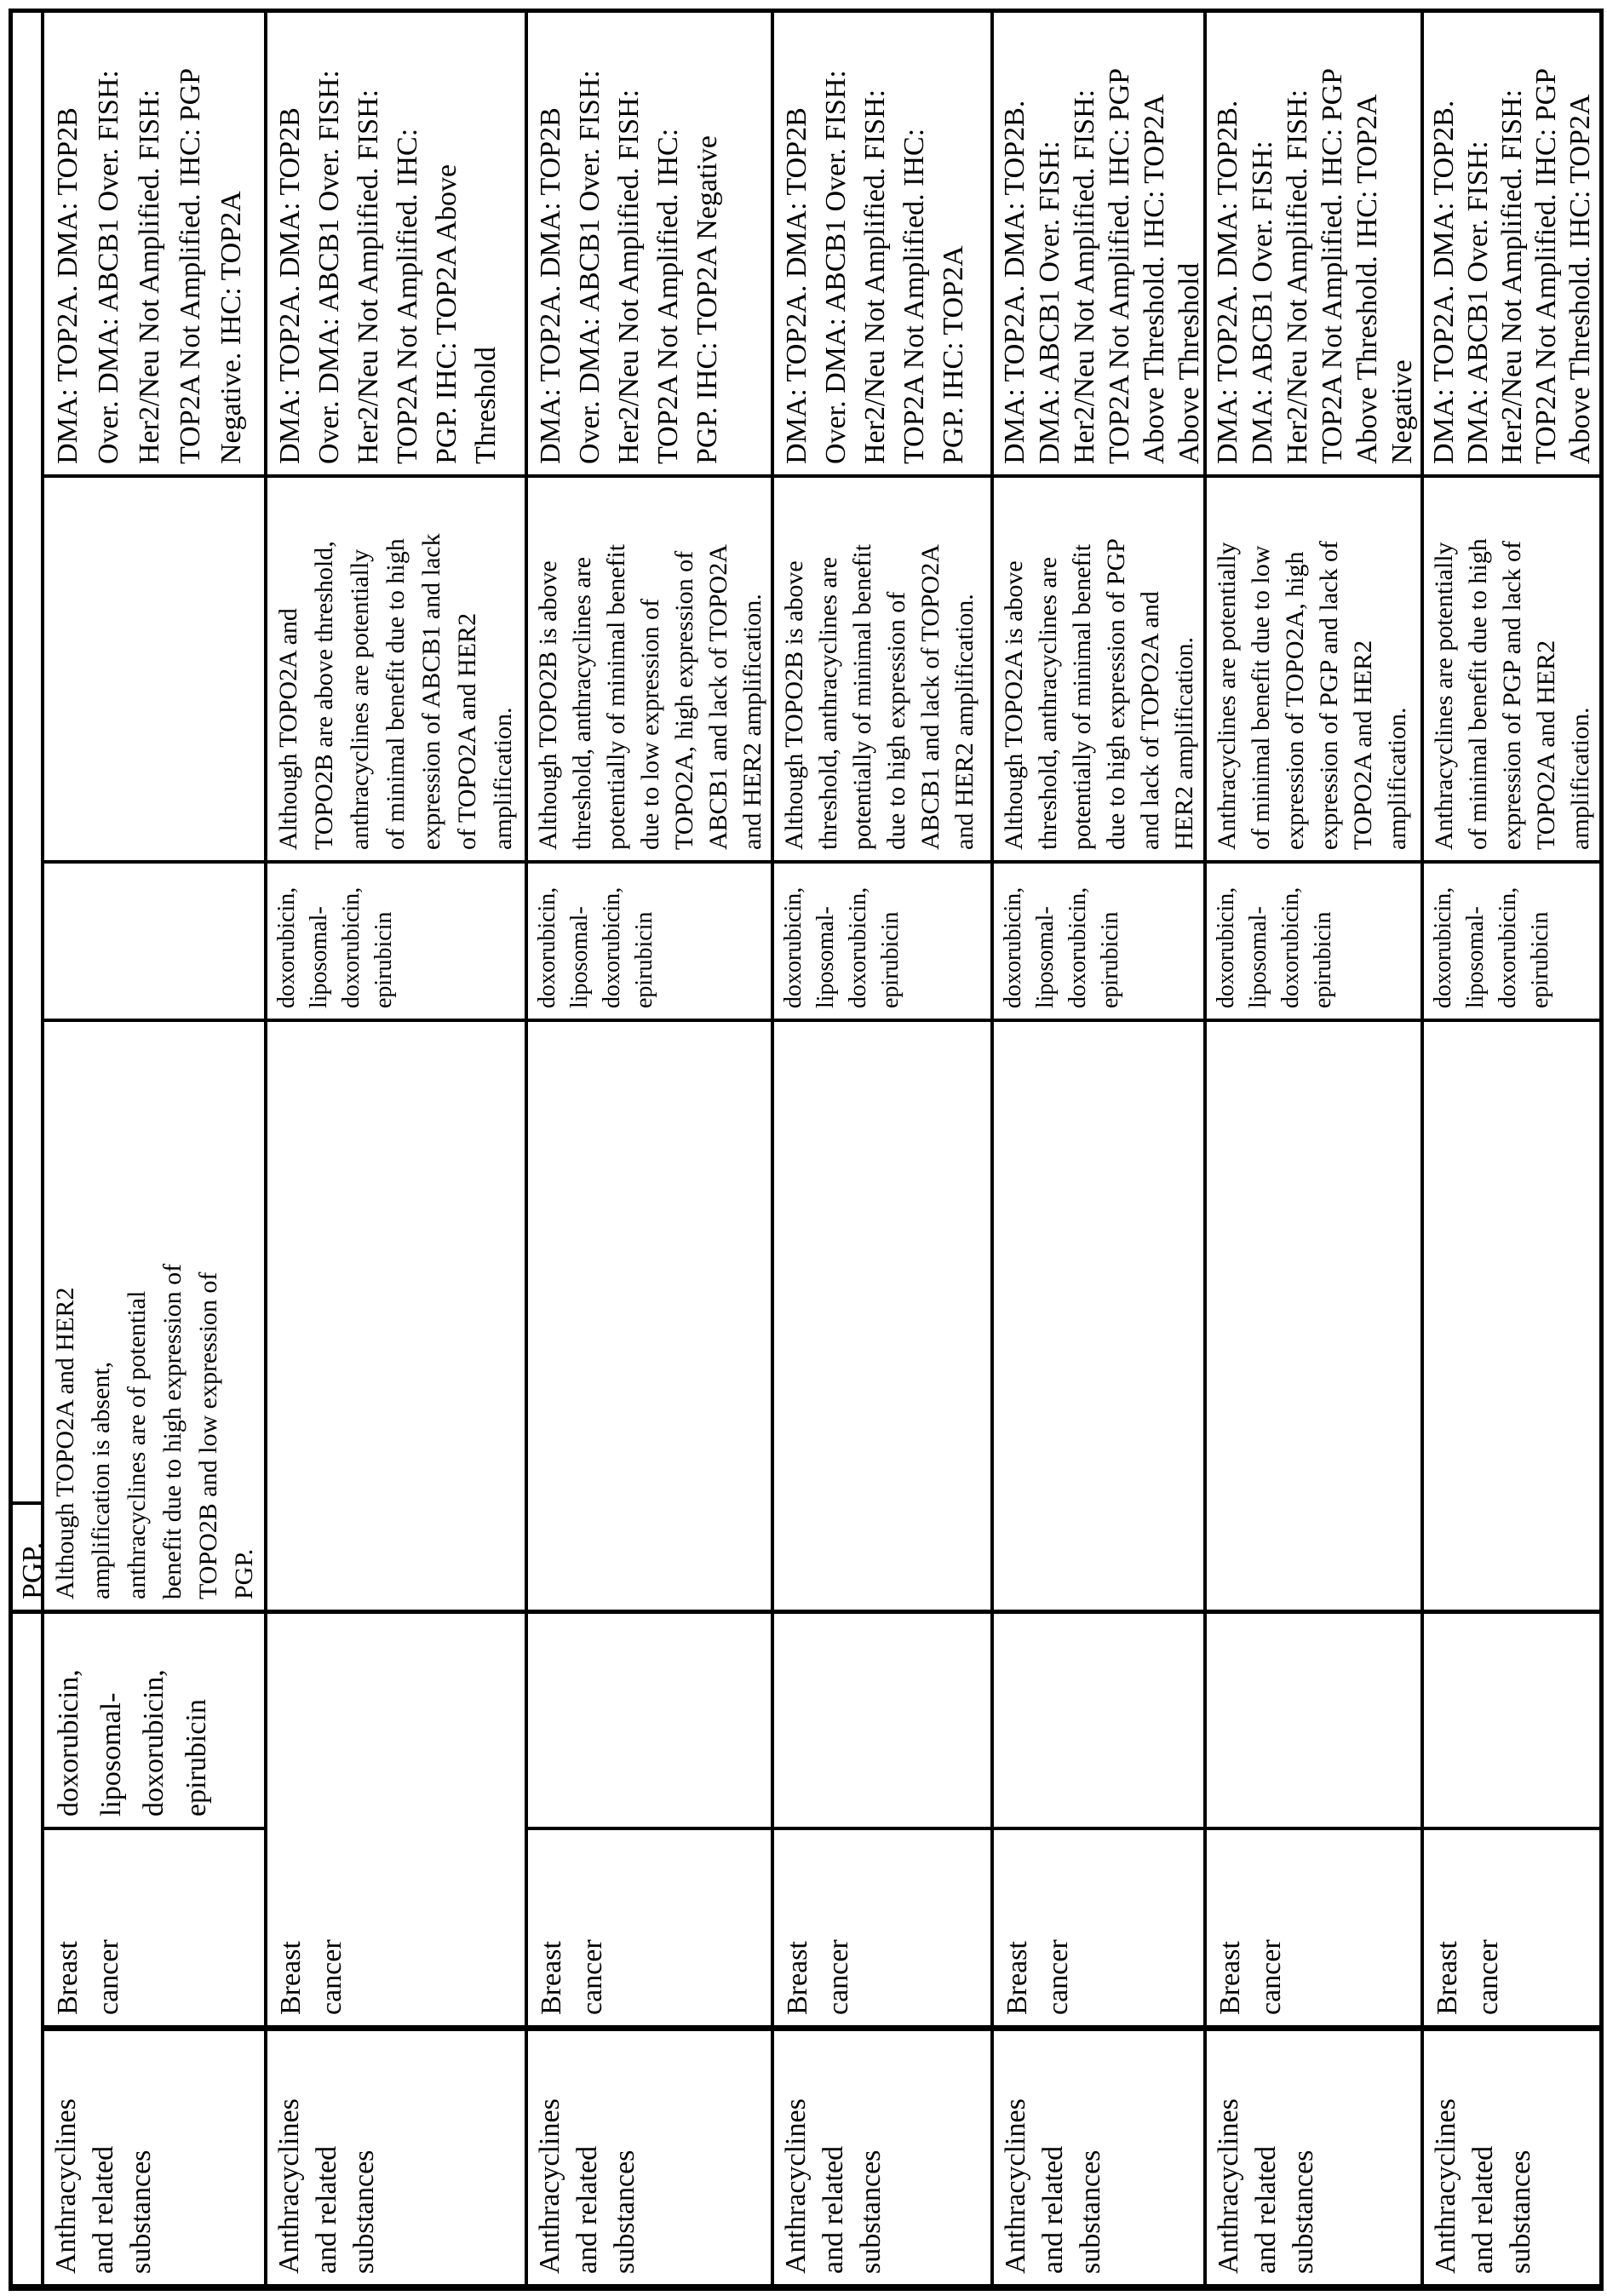 This screenshot has width=1607, height=2296. I want to click on continued-rationale-cell: PGP., so click(27, 1559).